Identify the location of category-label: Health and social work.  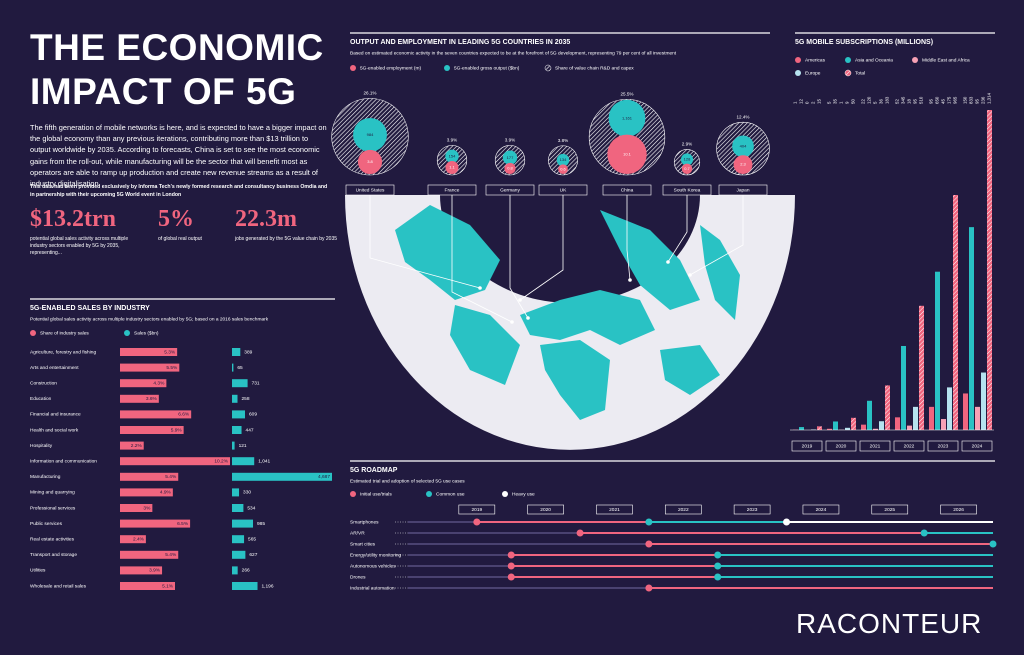
(54, 430).